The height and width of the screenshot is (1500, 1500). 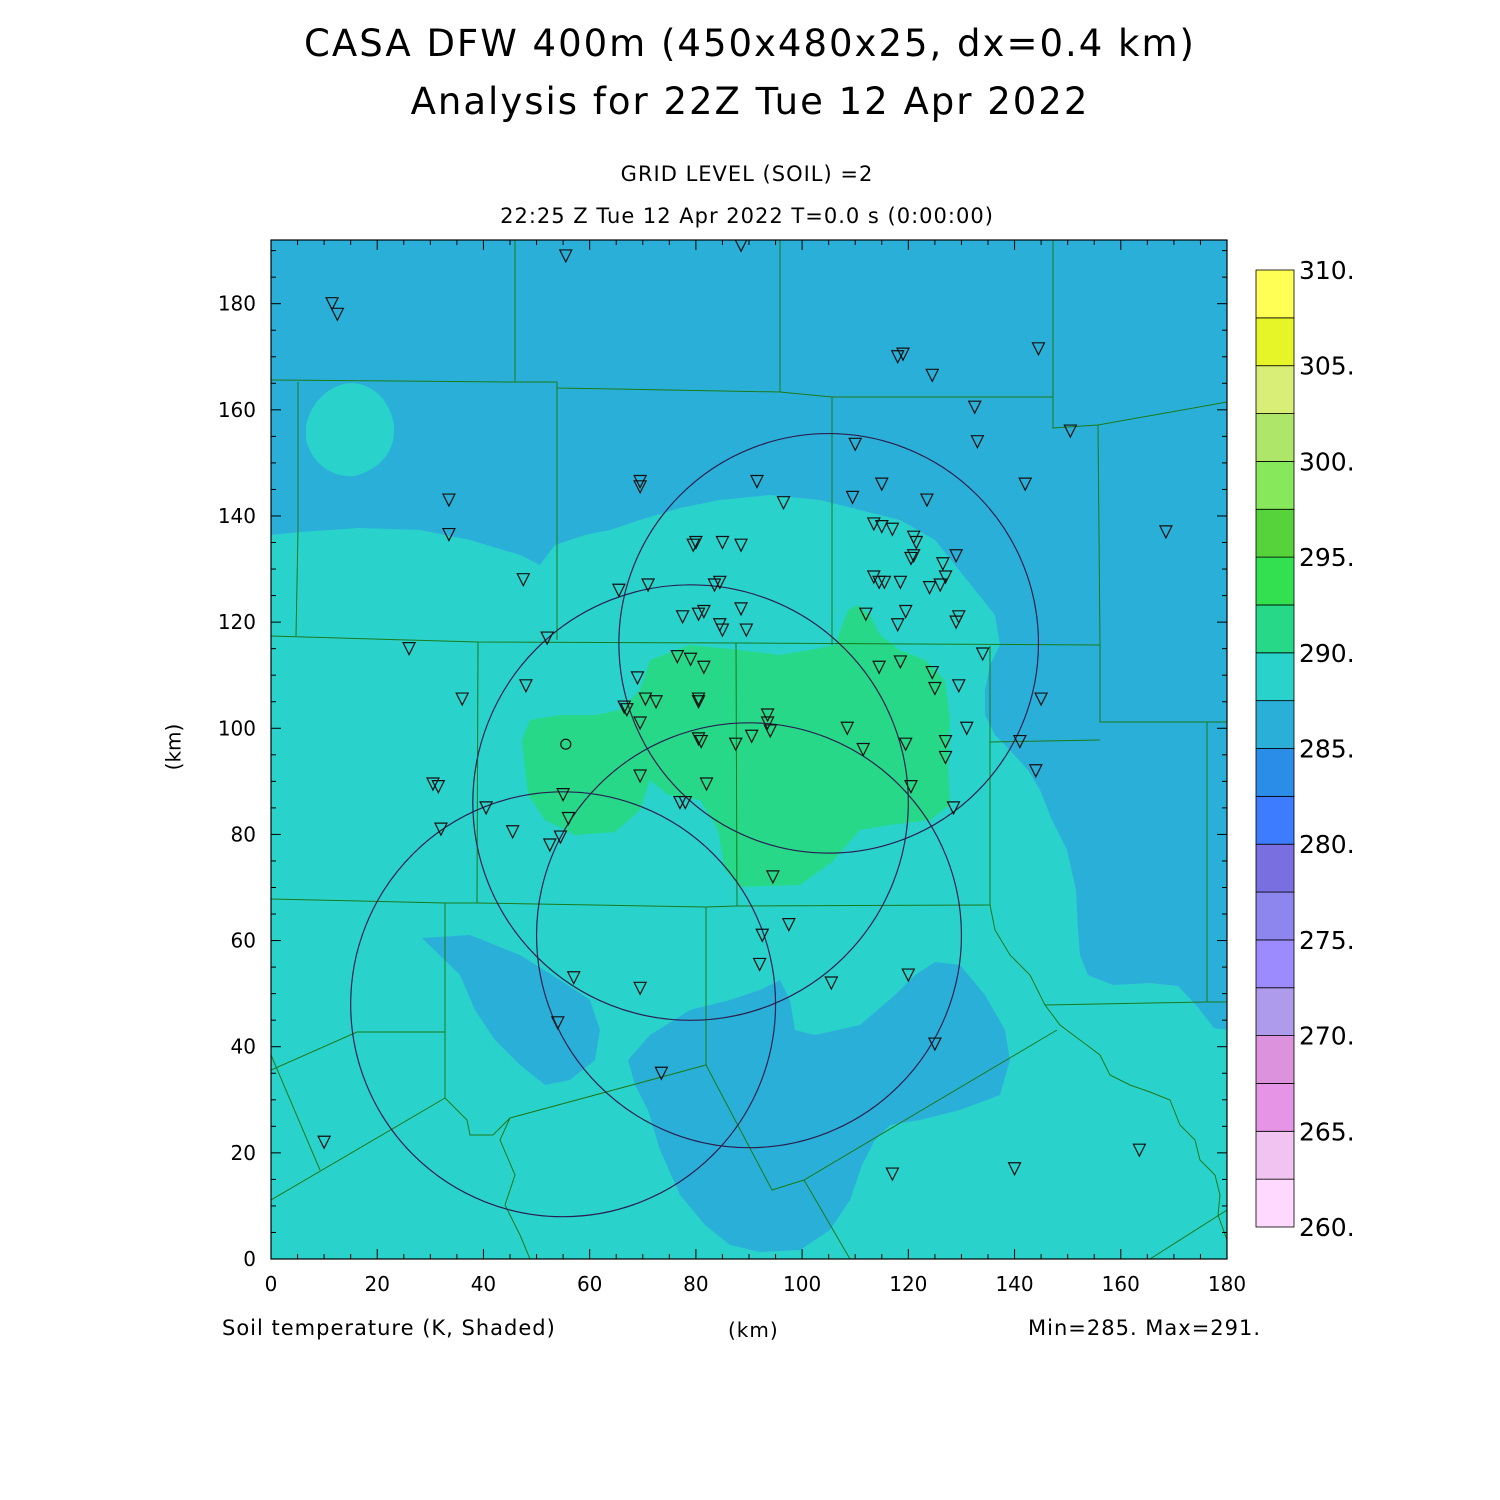 I want to click on x-tick-label: 60, so click(x=589, y=1284).